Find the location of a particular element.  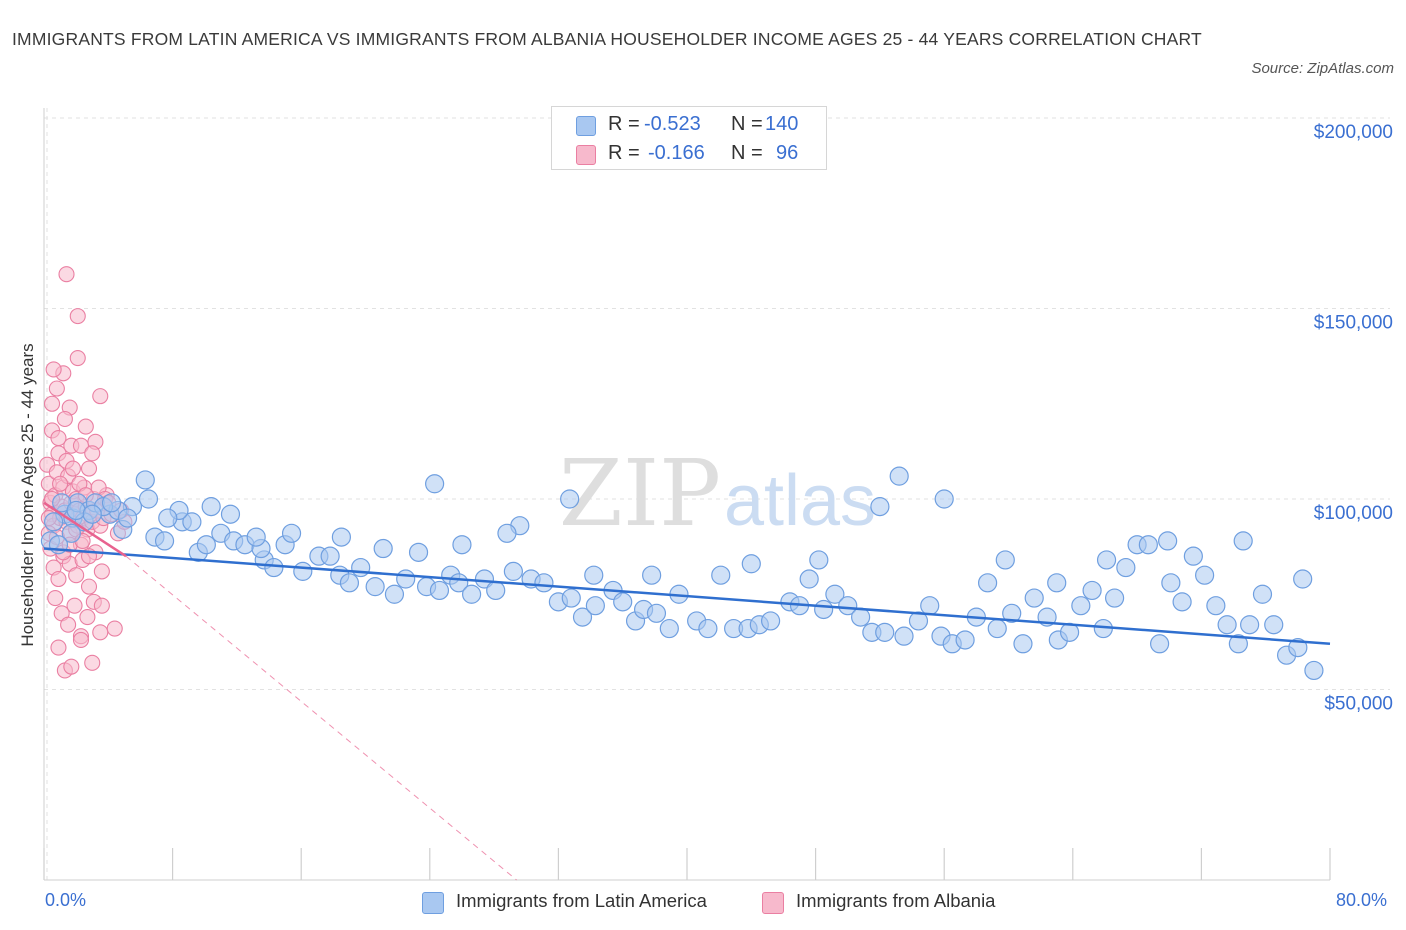

watermark: ZIP atlas is located at coordinates (717, 493).